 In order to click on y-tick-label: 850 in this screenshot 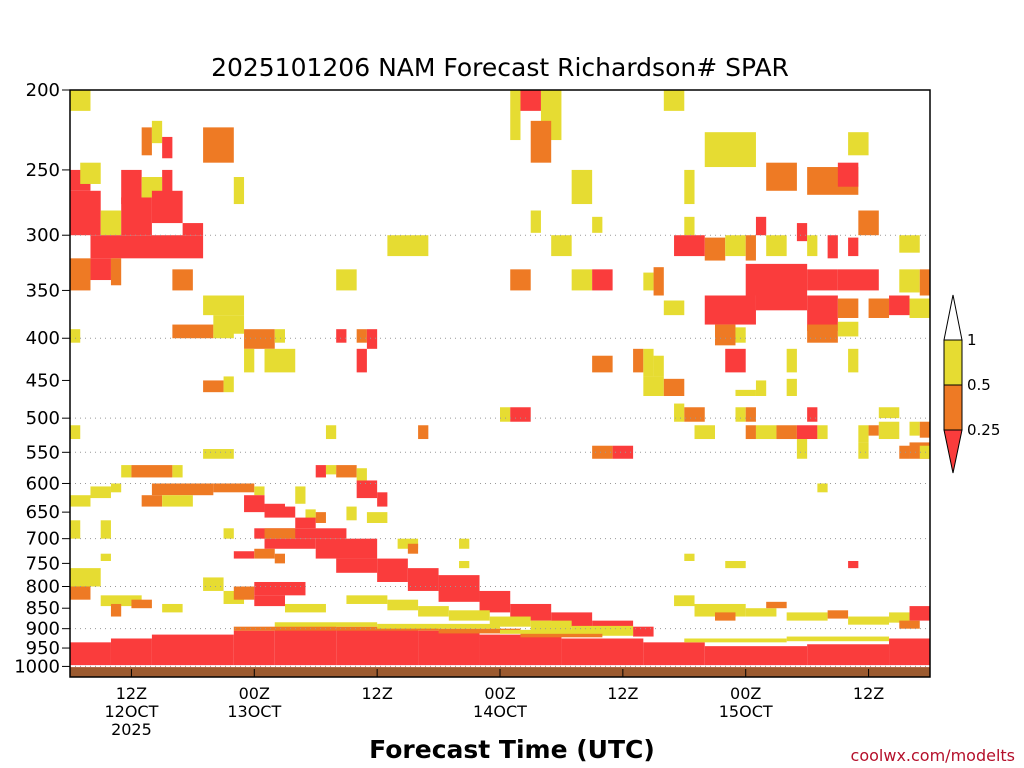, I will do `click(43, 608)`.